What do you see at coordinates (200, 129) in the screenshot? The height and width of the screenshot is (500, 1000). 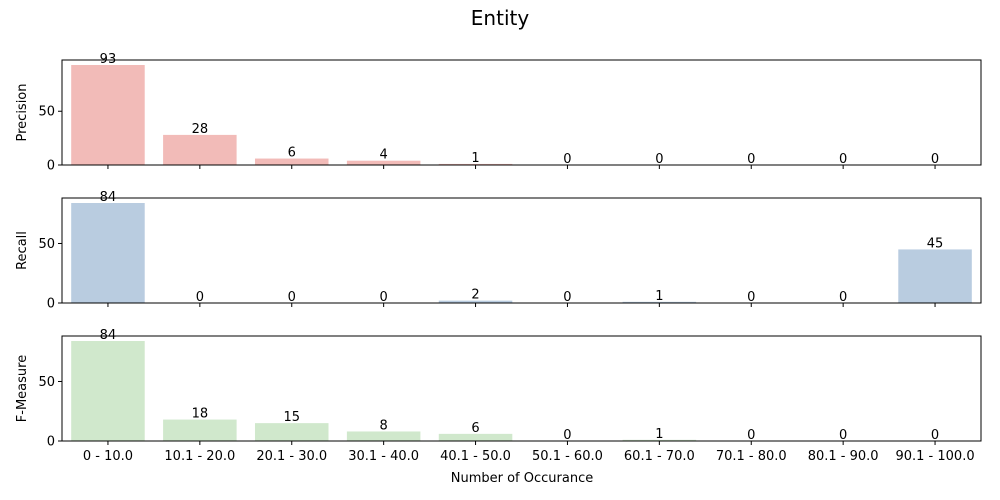 I see `data-label: 28` at bounding box center [200, 129].